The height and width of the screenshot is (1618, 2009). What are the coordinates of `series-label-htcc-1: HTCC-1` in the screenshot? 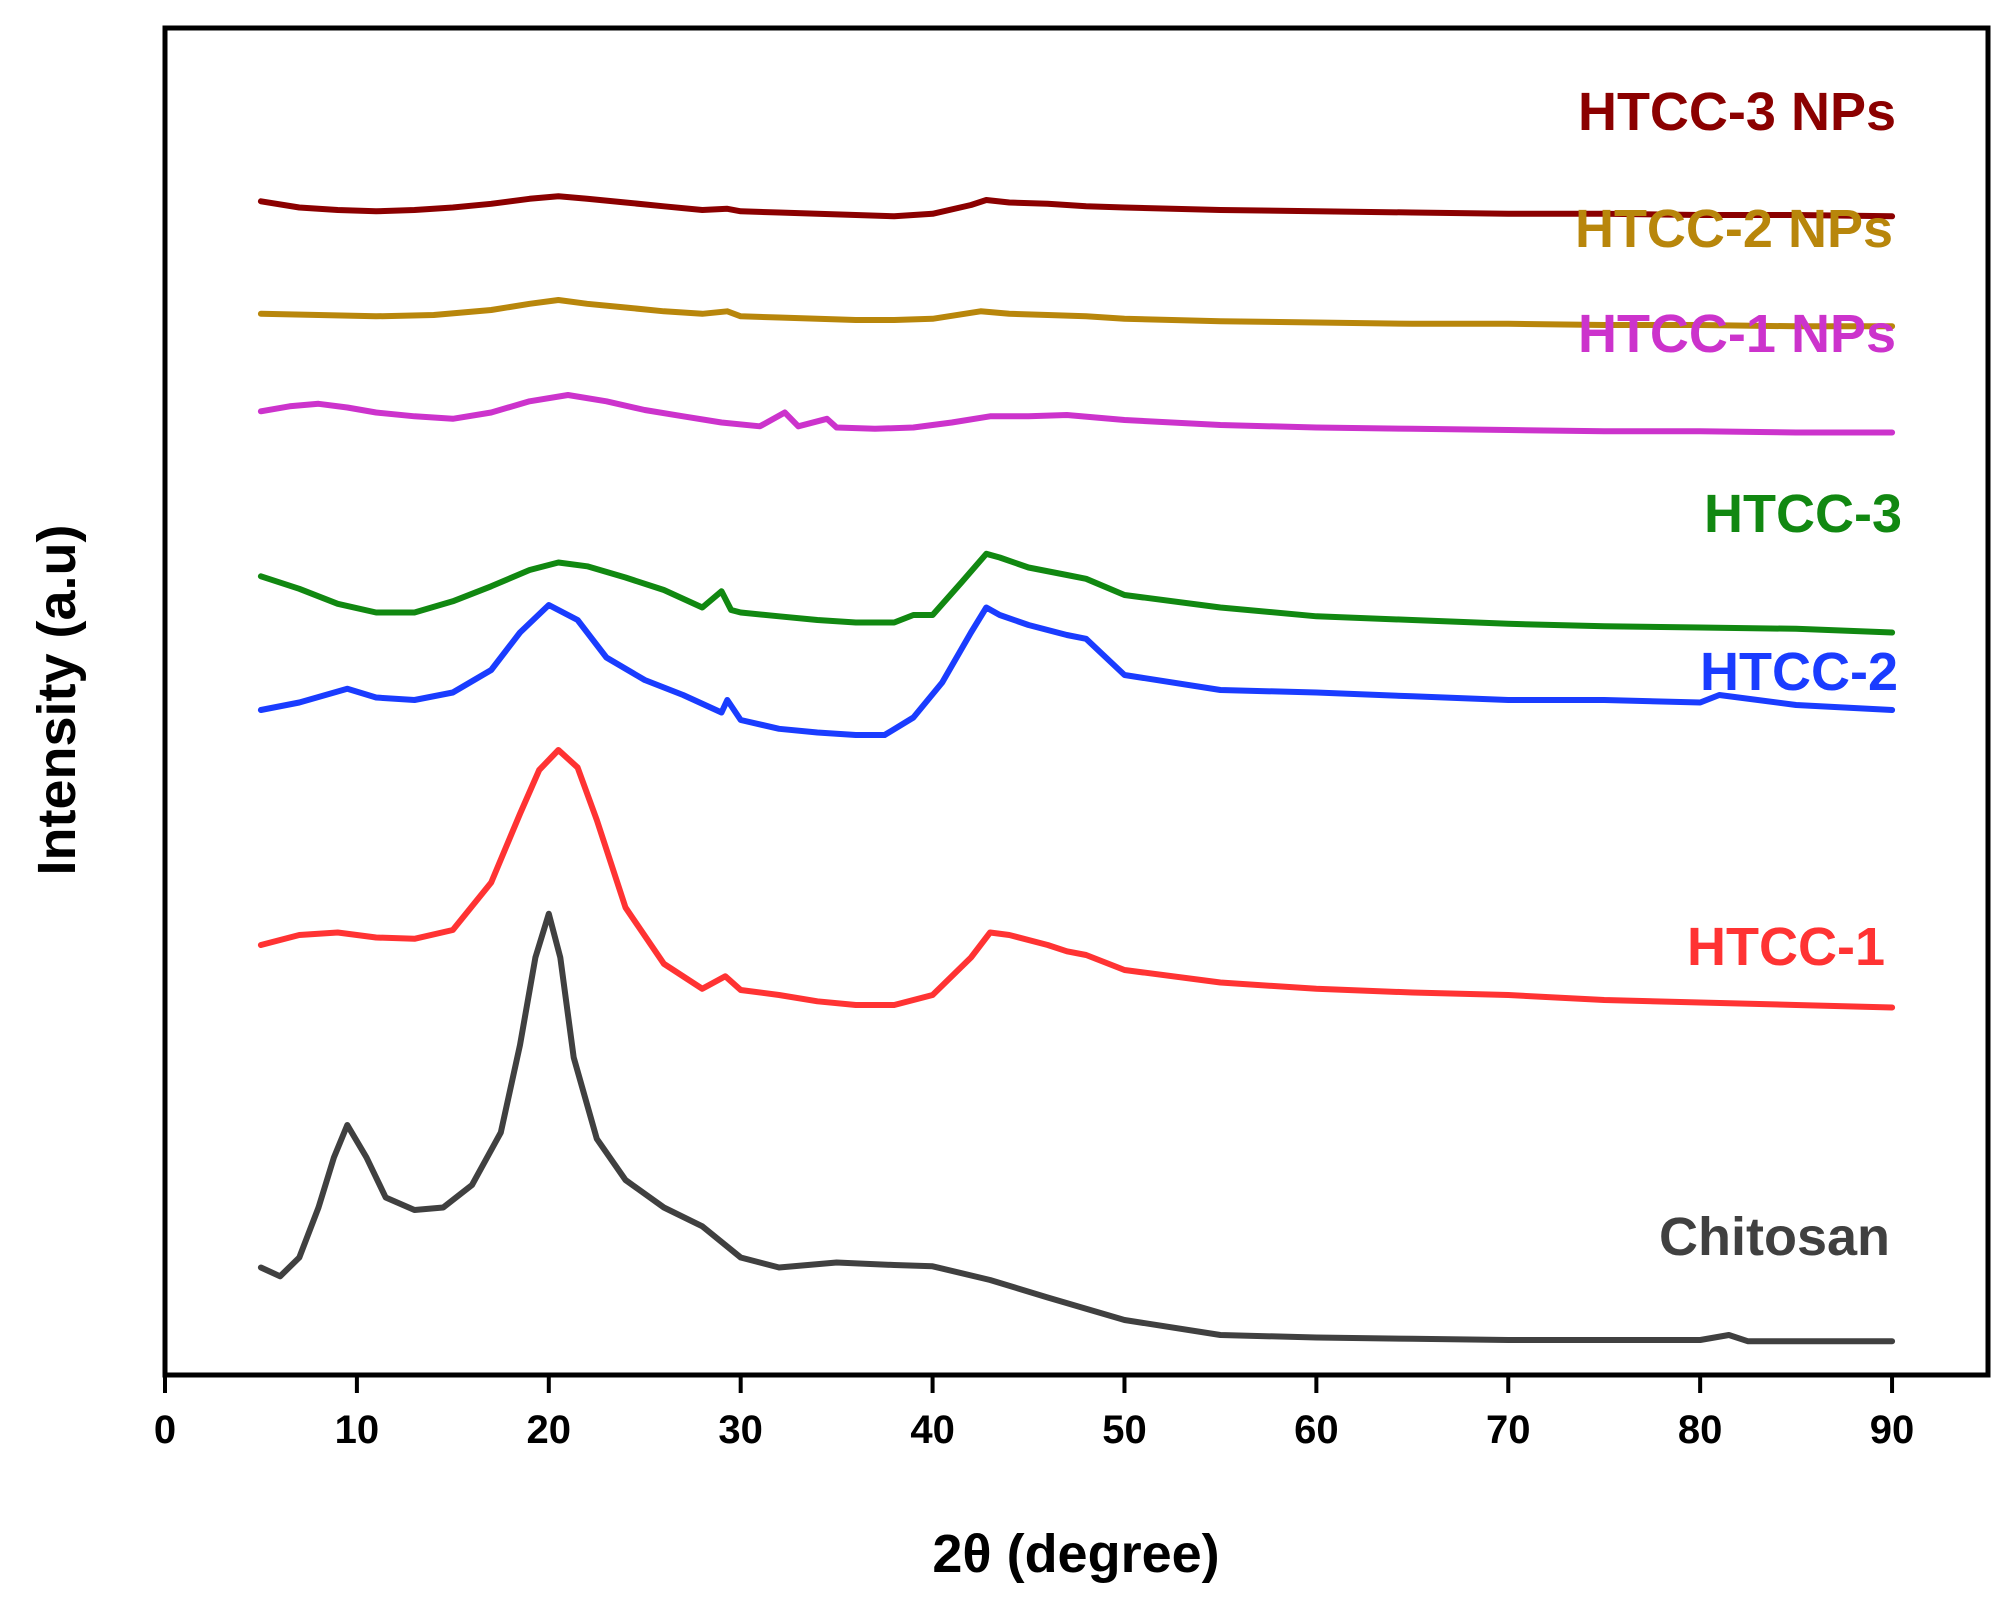 It's located at (1786, 947).